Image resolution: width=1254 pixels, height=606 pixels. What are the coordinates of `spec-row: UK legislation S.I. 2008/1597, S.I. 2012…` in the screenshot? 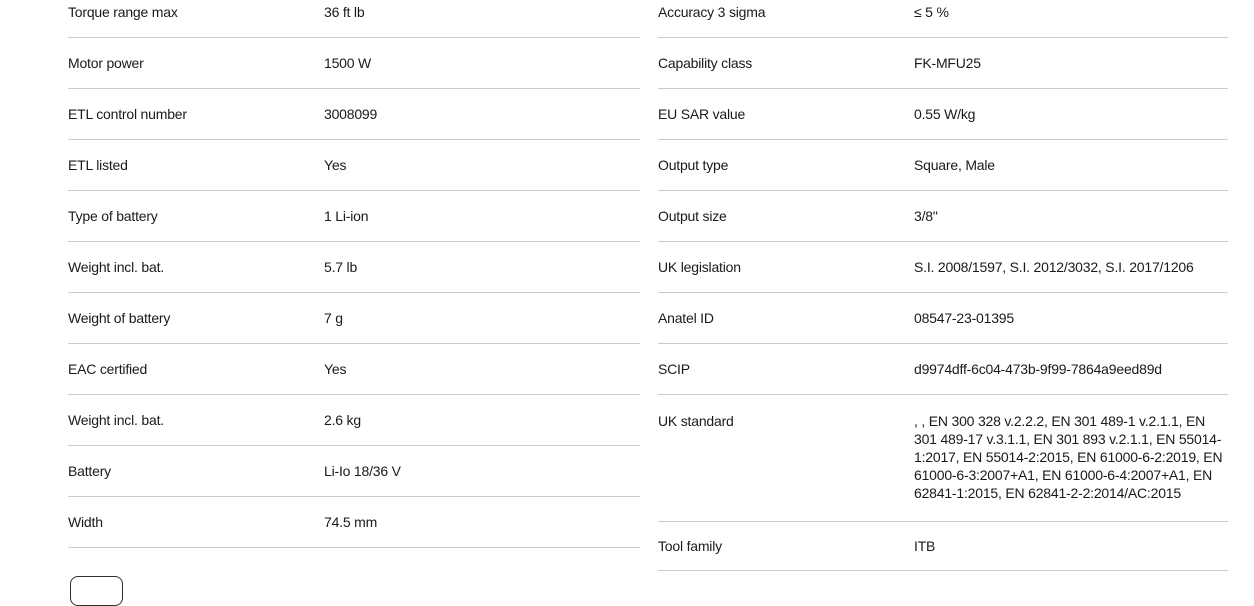 It's located at (943, 267).